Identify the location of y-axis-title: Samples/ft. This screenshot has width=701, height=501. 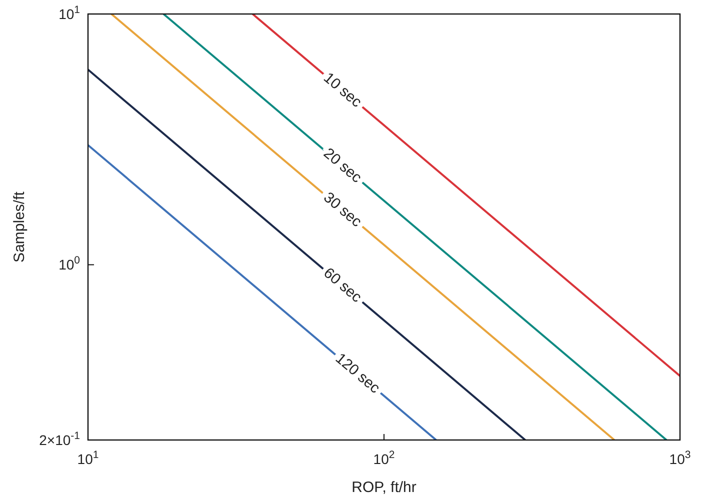
(19, 226).